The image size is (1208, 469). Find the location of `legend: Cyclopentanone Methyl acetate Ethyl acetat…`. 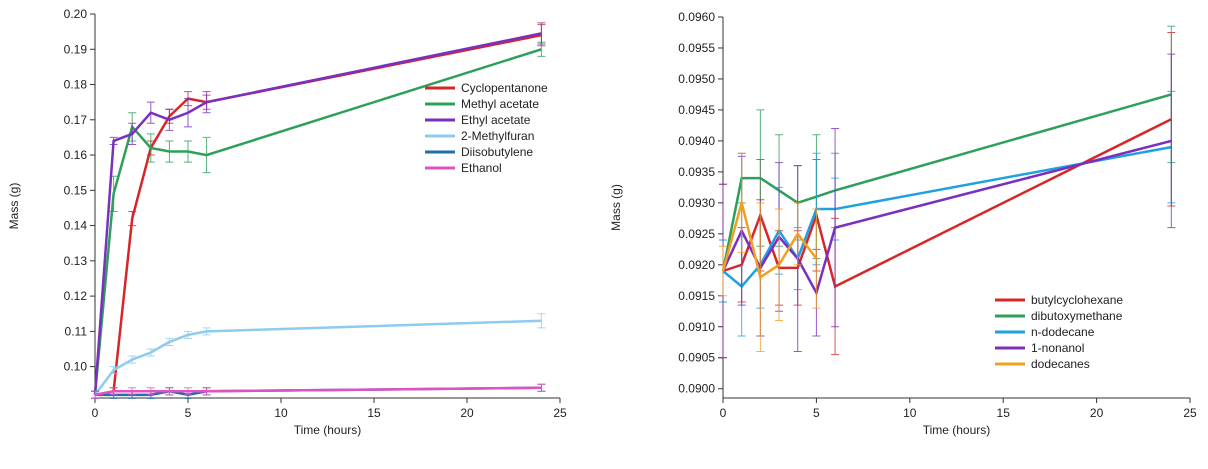

legend: Cyclopentanone Methyl acetate Ethyl acetat… is located at coordinates (486, 128).